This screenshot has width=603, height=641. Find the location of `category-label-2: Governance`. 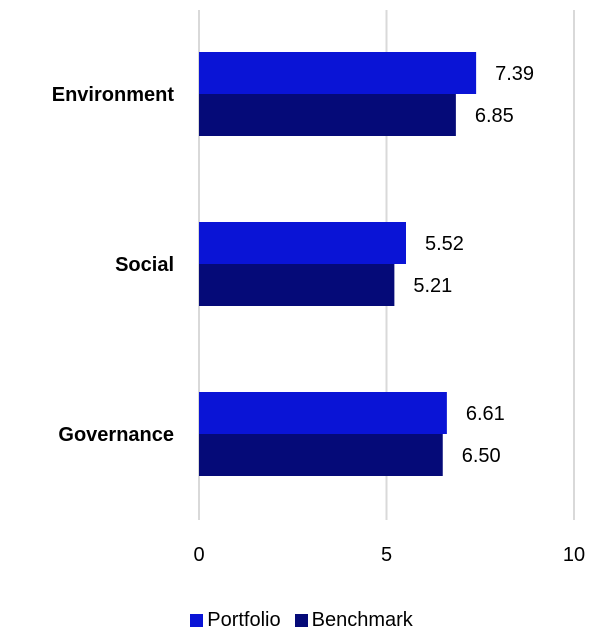

category-label-2: Governance is located at coordinates (116, 435).